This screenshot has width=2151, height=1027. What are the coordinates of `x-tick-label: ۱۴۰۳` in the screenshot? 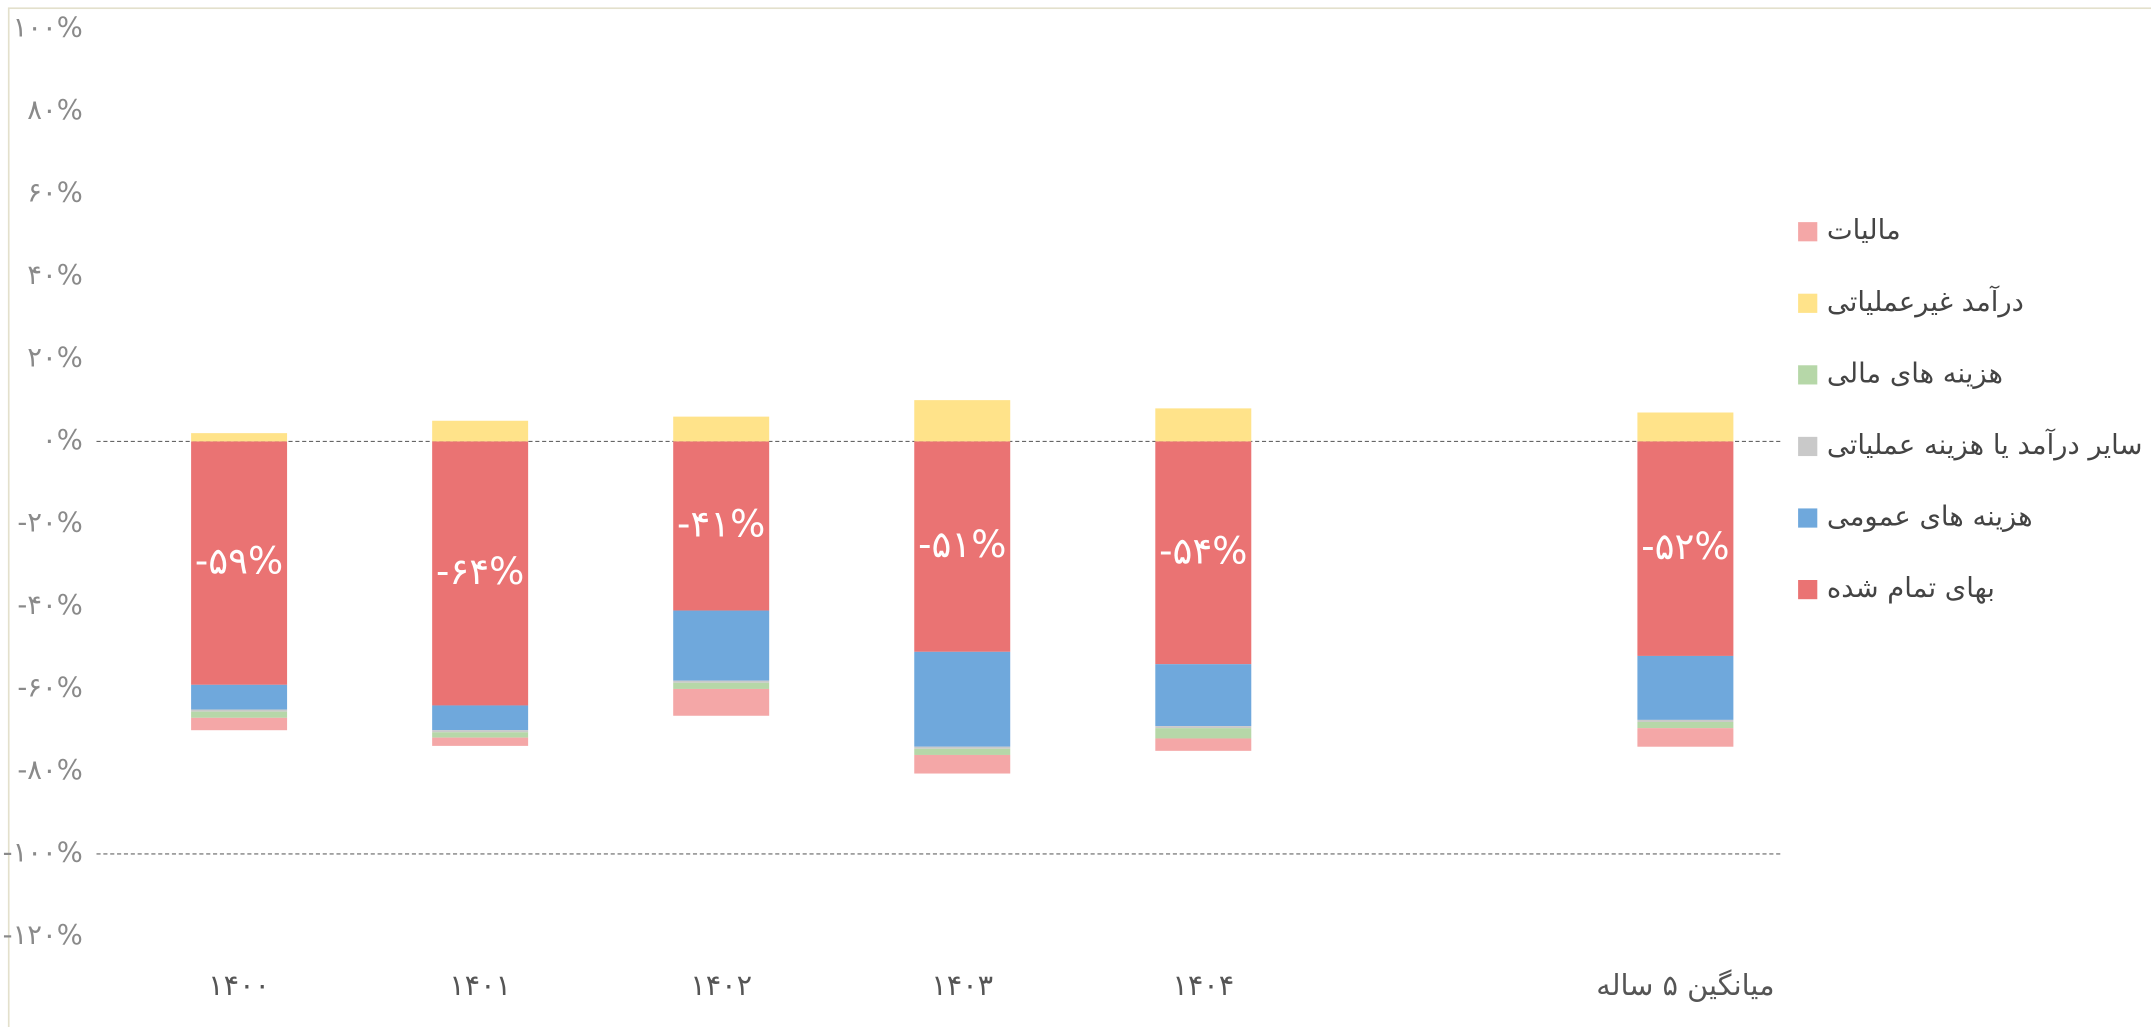 It's located at (962, 985).